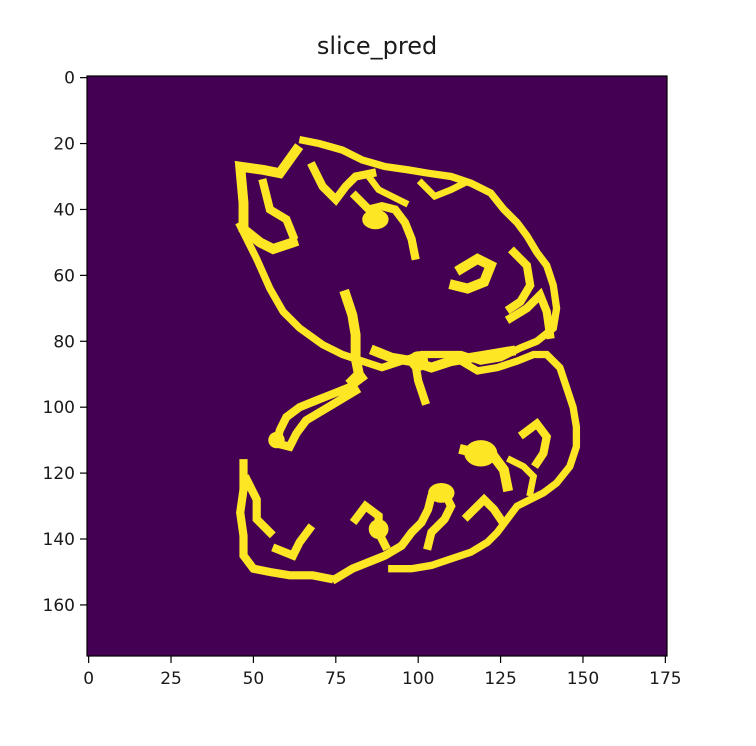 The height and width of the screenshot is (746, 756). What do you see at coordinates (583, 679) in the screenshot?
I see `x-tick-label: 150` at bounding box center [583, 679].